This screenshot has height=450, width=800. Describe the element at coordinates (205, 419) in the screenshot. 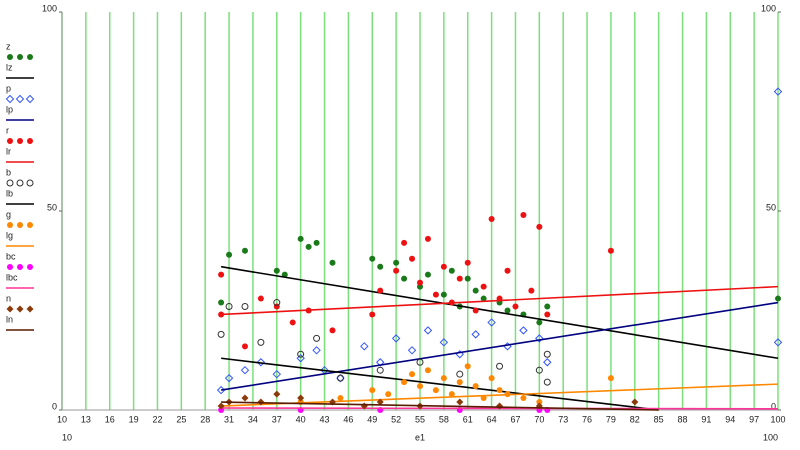

I see `x-tick-label: 28` at that location.